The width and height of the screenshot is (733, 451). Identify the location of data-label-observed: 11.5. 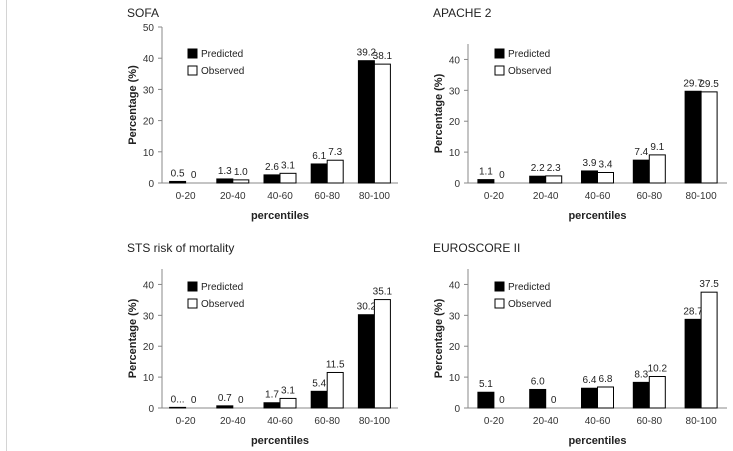
(335, 364).